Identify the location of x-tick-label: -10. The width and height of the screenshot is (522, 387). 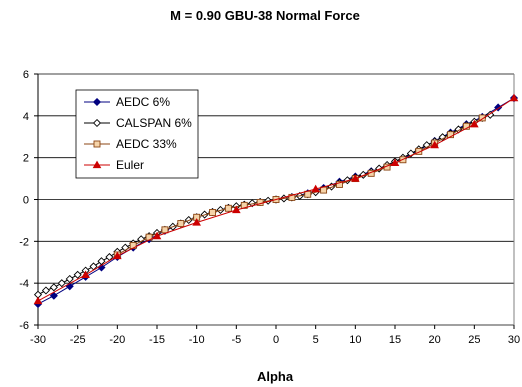
(197, 340).